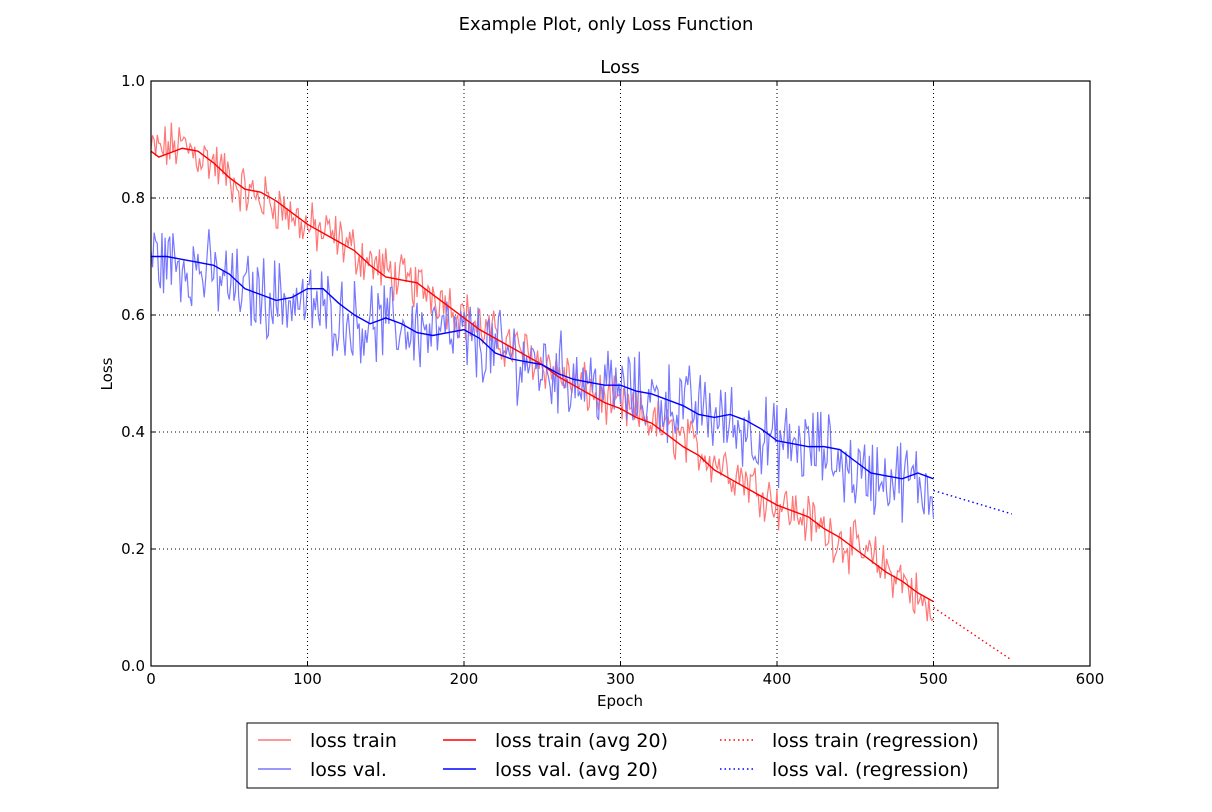  I want to click on x-tick-label: 200, so click(464, 679).